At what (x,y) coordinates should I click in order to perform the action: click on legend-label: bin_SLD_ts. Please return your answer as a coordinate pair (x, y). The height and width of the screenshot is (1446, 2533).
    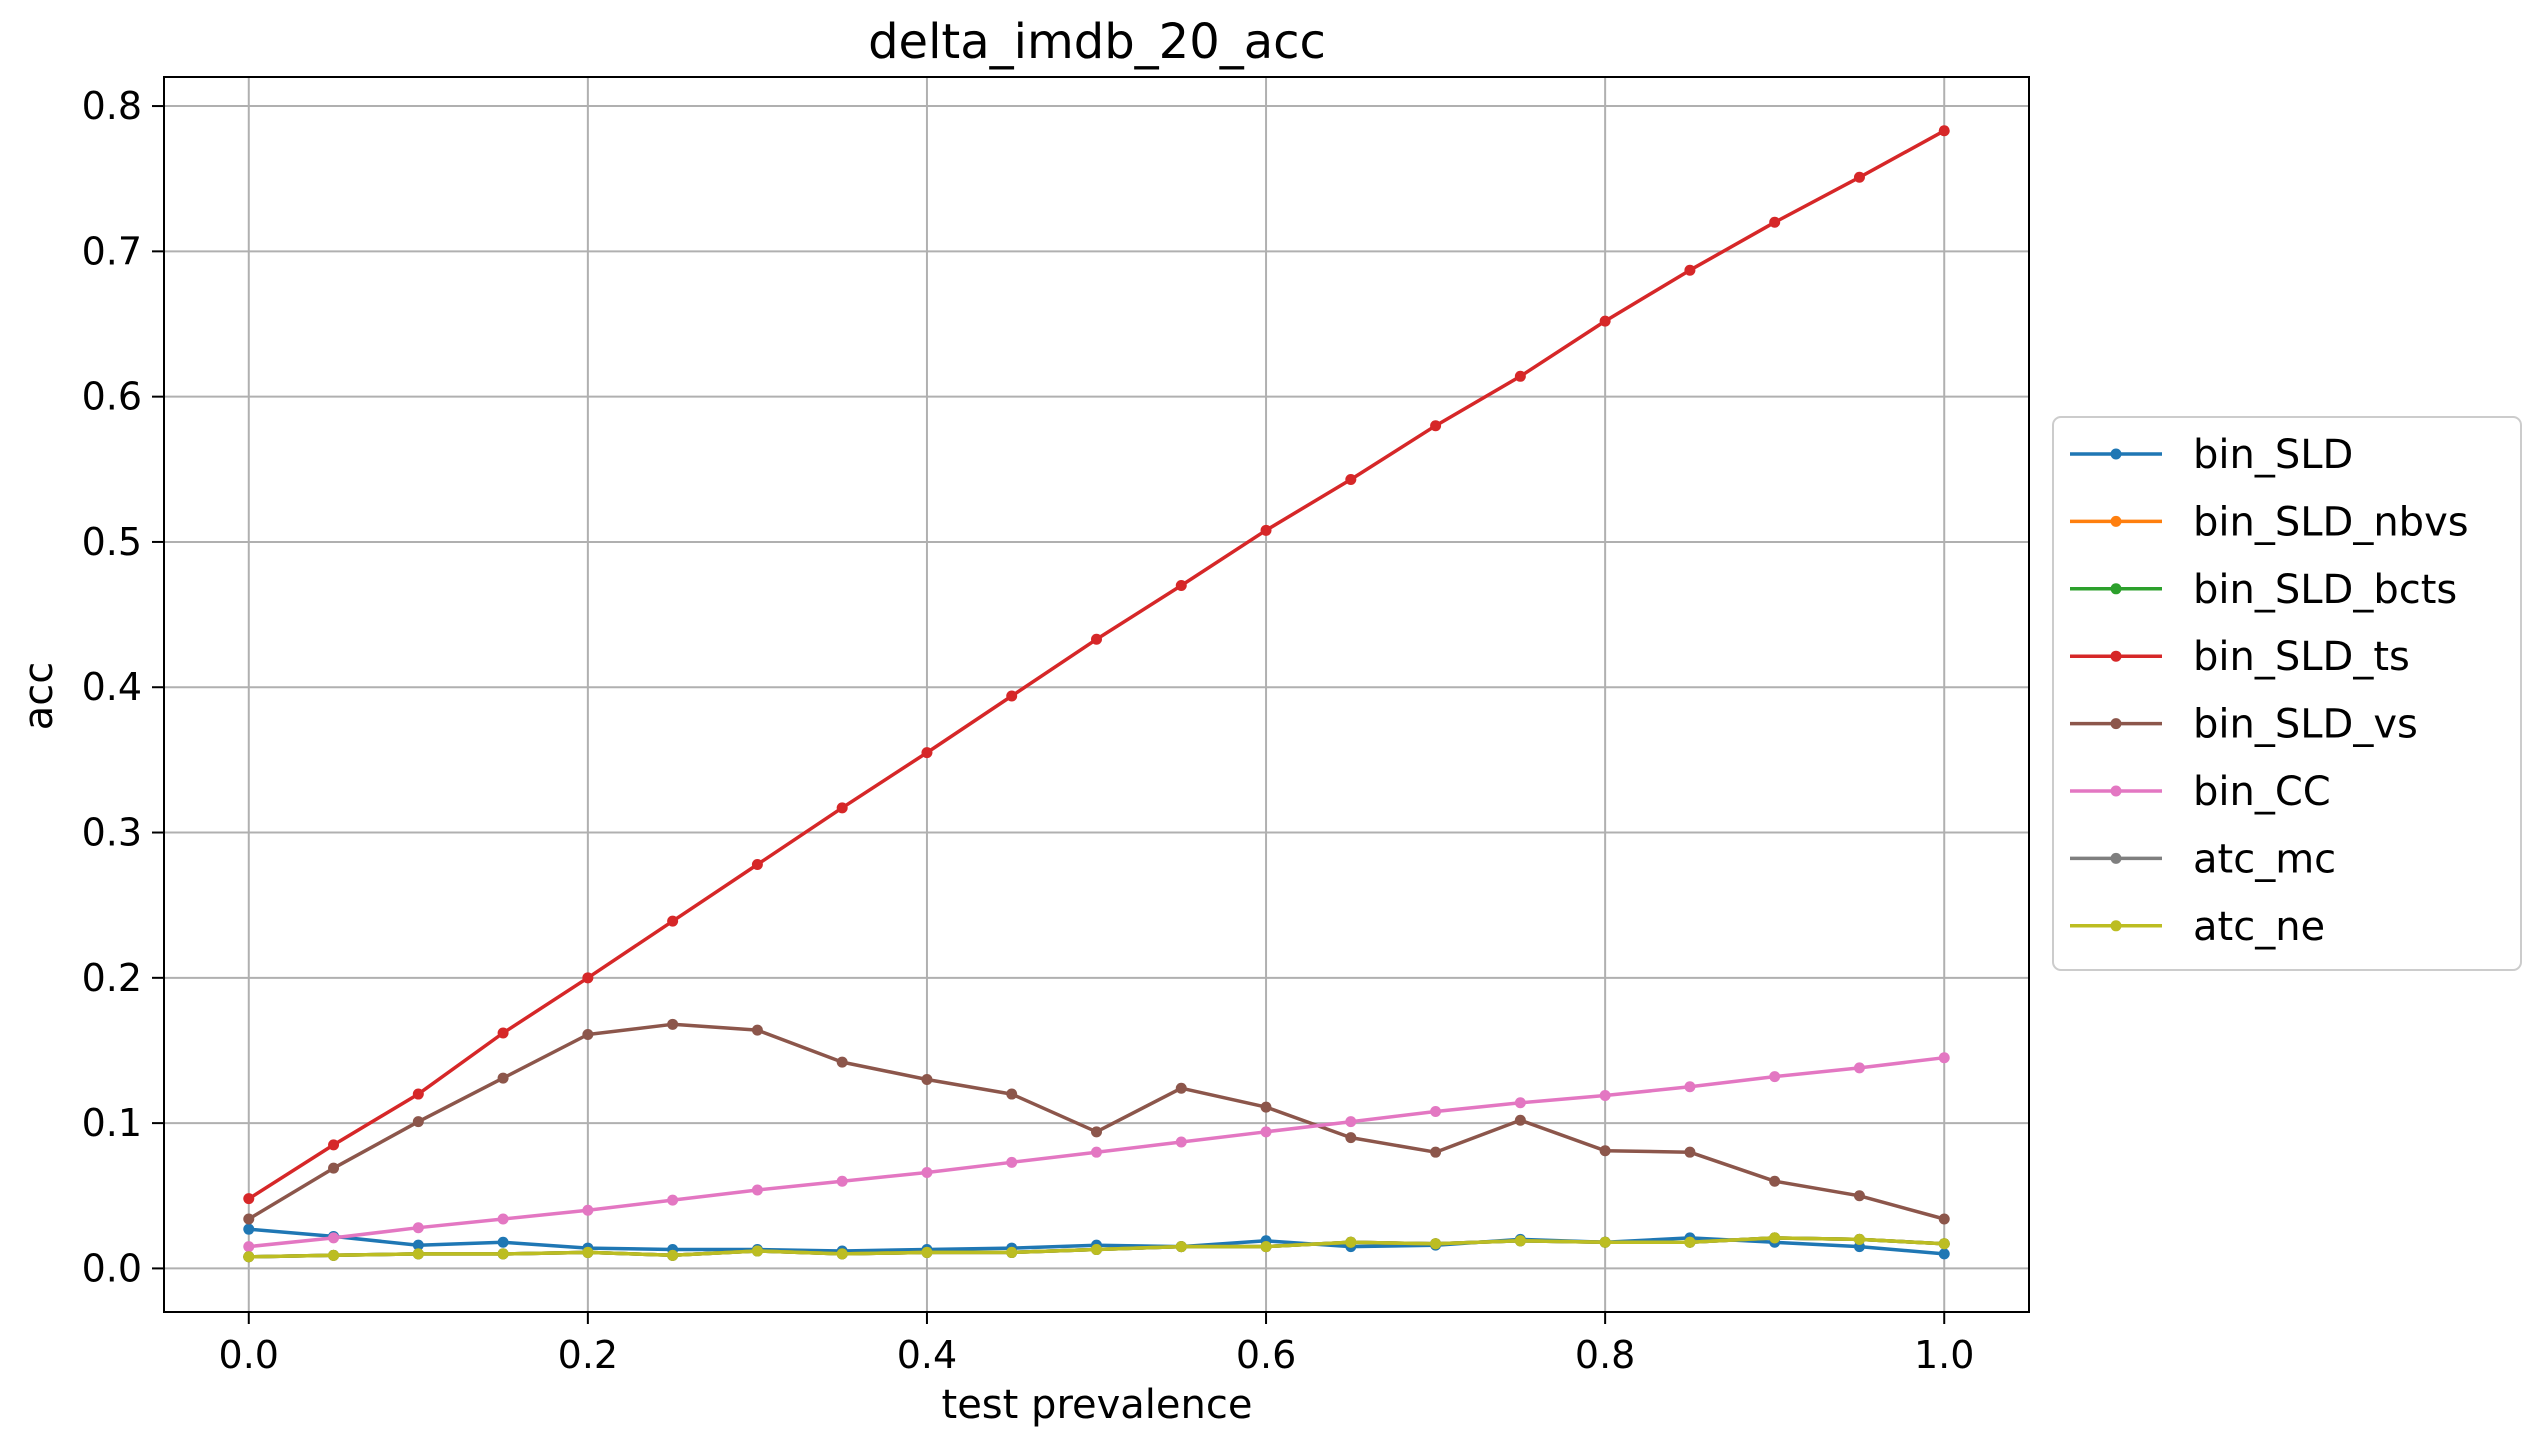
    Looking at the image, I should click on (2301, 657).